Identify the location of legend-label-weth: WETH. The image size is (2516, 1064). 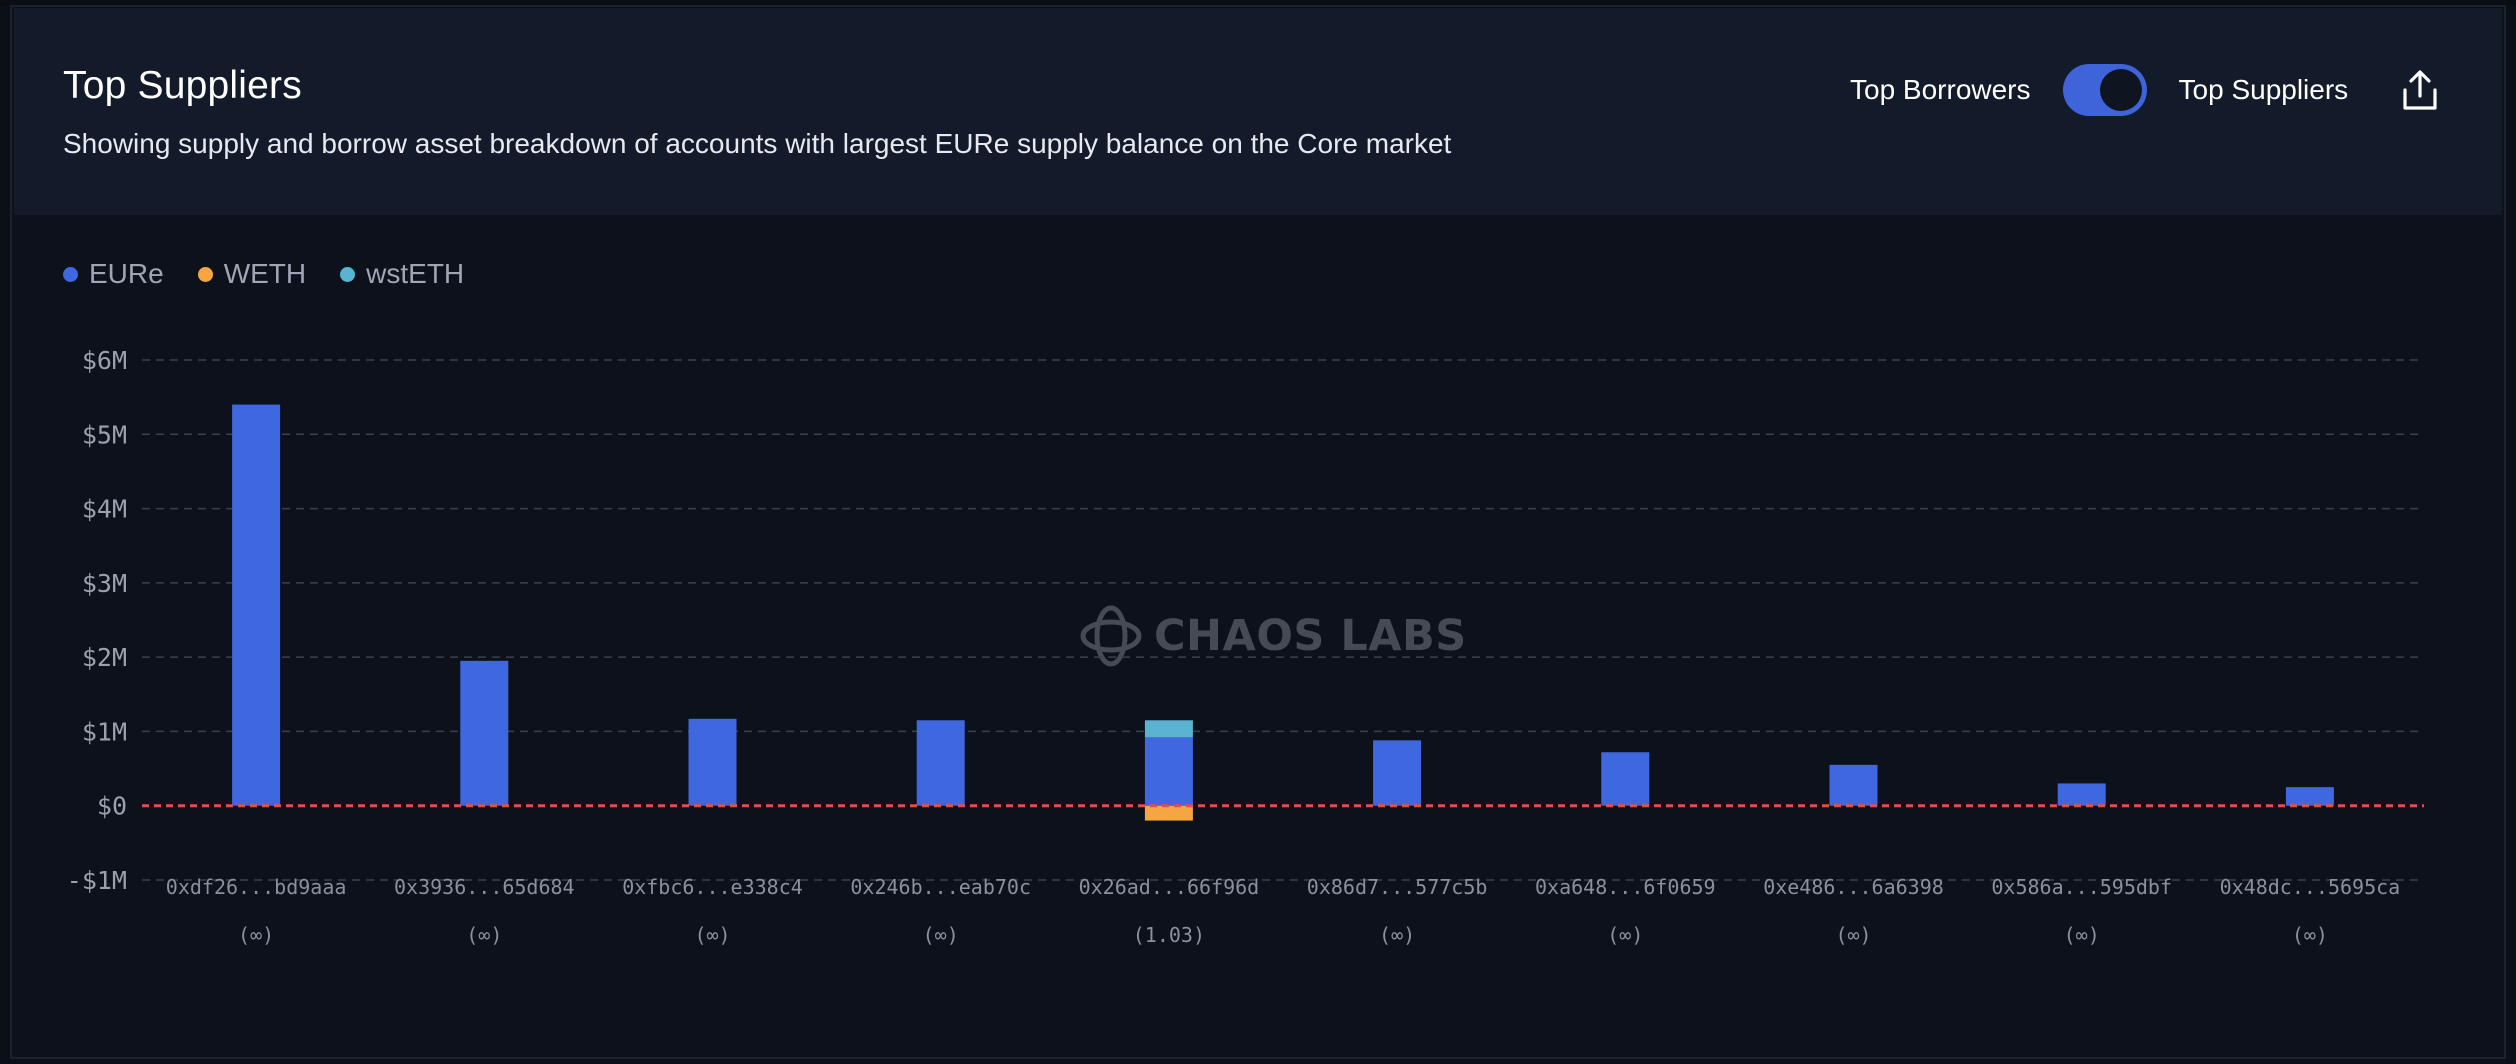
(265, 273).